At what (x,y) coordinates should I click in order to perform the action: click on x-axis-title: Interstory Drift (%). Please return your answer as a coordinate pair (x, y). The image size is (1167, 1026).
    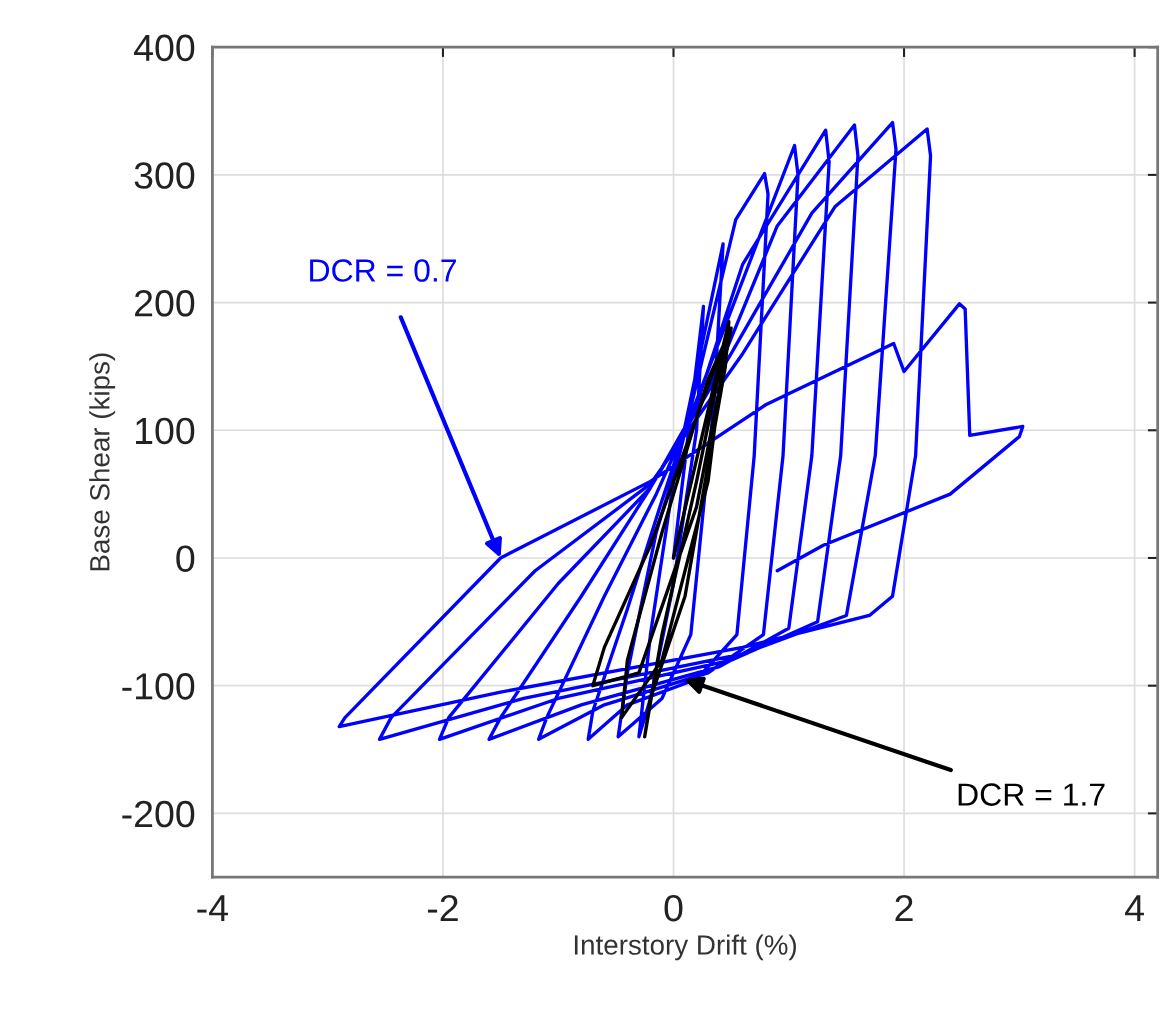
    Looking at the image, I should click on (685, 947).